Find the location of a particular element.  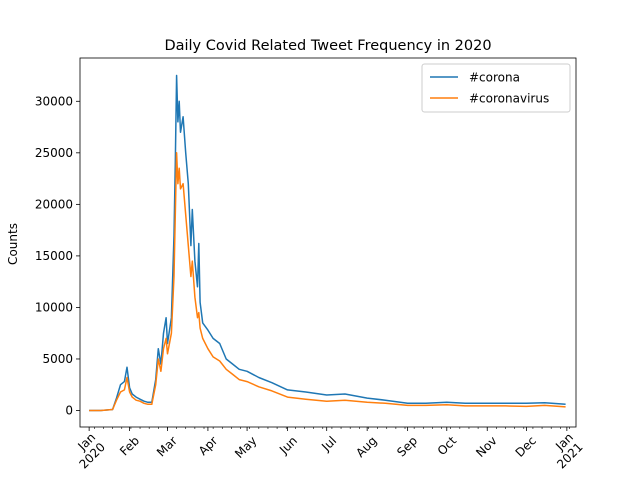

y-tick-label: 15000 is located at coordinates (54, 256).